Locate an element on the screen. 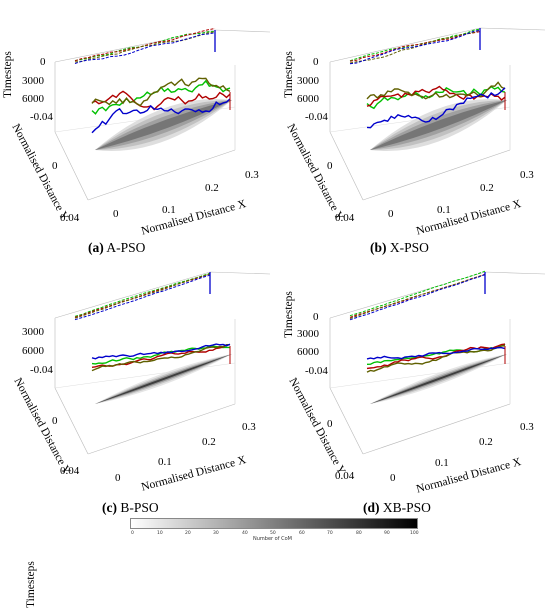  panel-caption: (b) X-PSO is located at coordinates (399, 247).